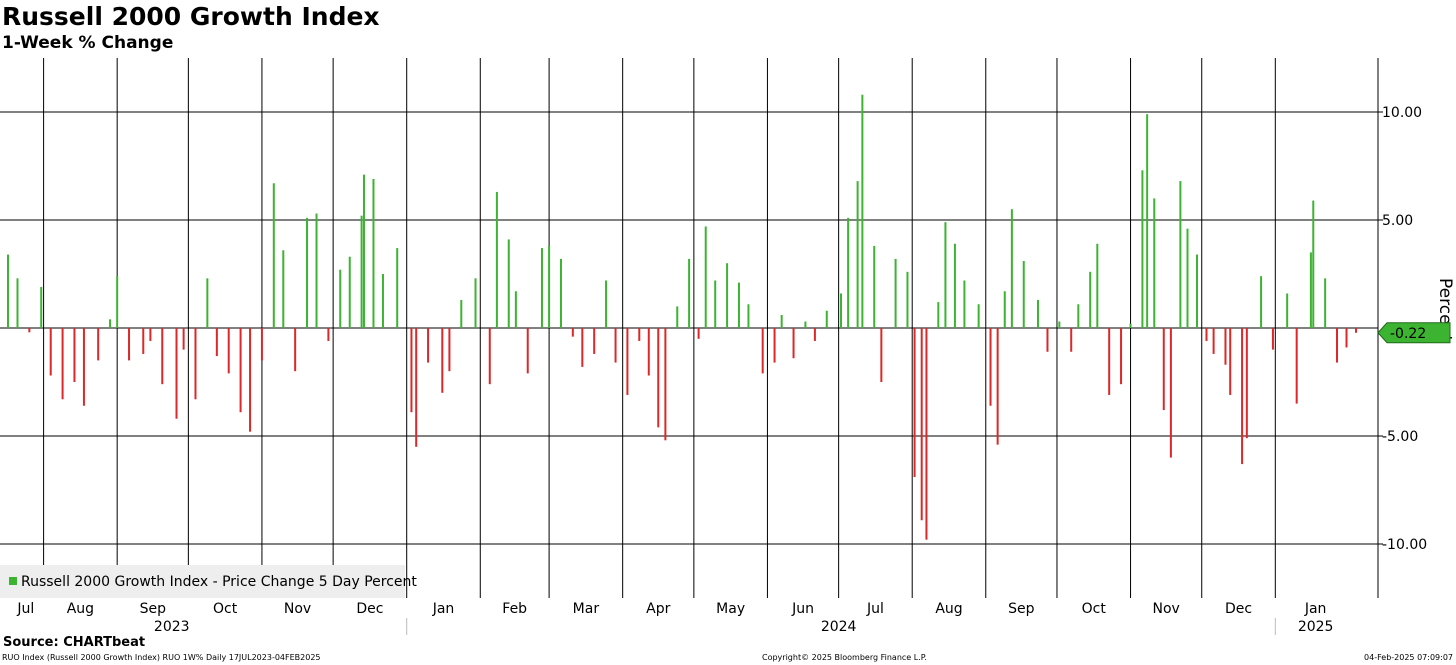 The width and height of the screenshot is (1456, 665). Describe the element at coordinates (586, 609) in the screenshot. I see `month-label: Mar` at that location.